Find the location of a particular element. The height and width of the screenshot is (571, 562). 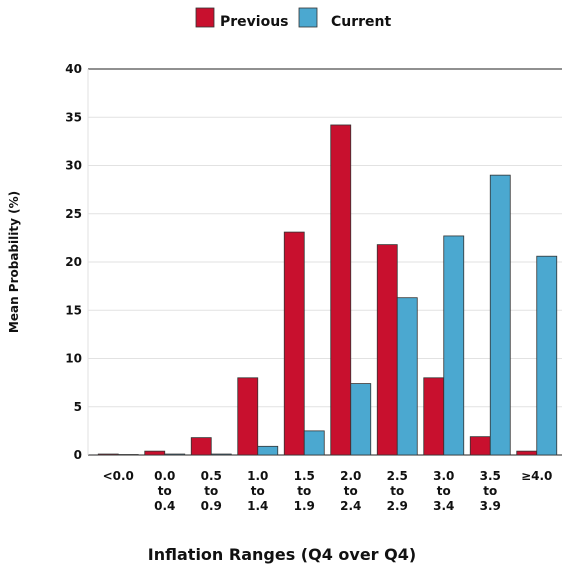

x-tick-label: 1.9 is located at coordinates (304, 506).